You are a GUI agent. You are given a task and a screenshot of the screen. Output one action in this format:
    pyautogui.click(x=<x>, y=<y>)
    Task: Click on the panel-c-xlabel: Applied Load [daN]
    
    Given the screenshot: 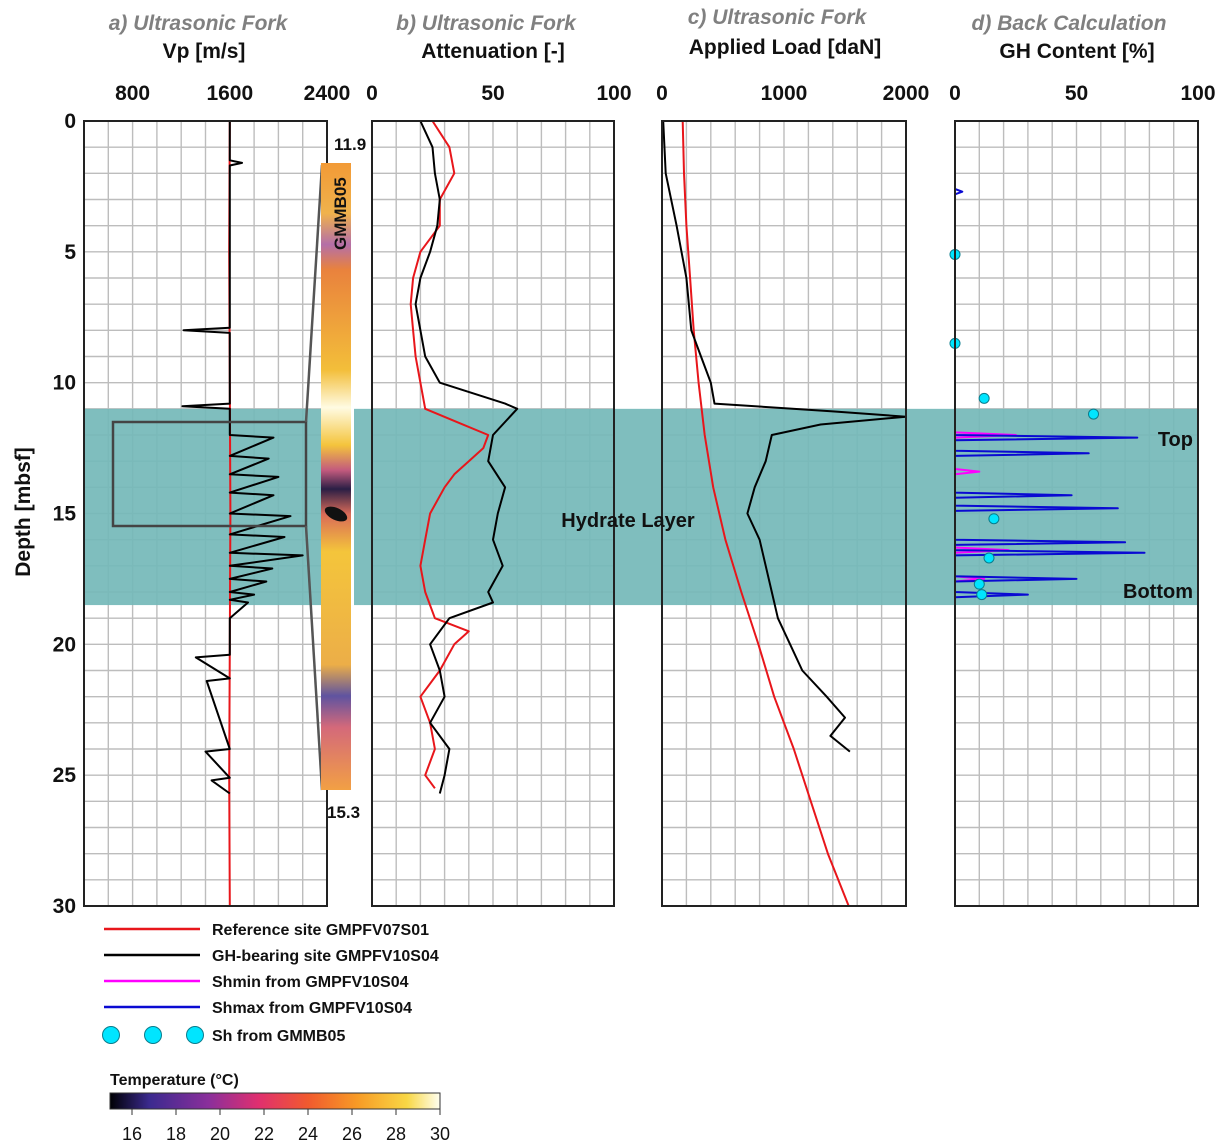 What is the action you would take?
    pyautogui.click(x=785, y=47)
    